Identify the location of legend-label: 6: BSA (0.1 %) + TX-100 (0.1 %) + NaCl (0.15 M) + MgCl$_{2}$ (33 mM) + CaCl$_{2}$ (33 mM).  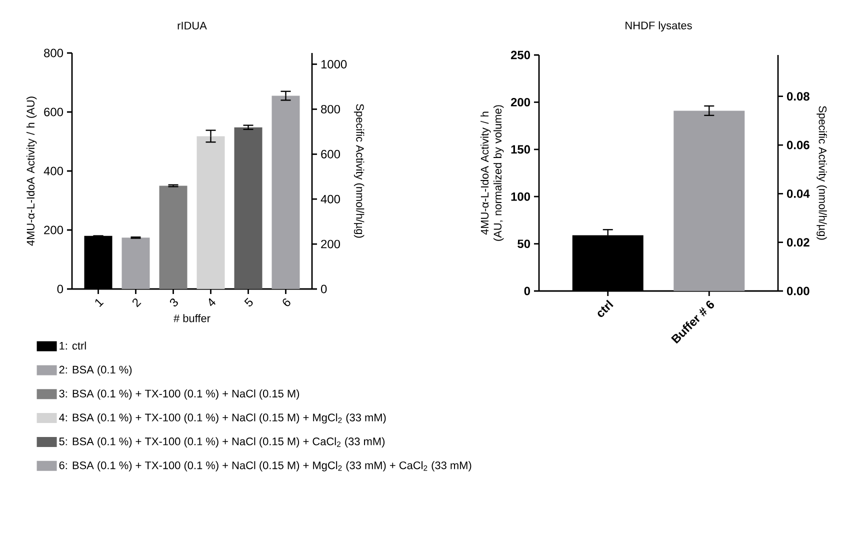
(265, 466).